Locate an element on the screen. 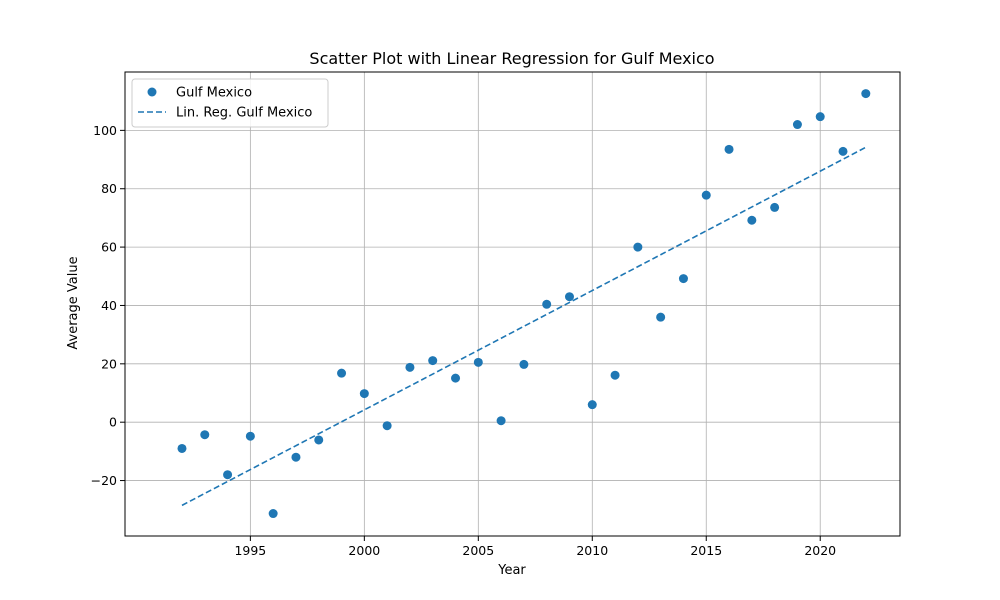 The height and width of the screenshot is (600, 1000). legend: Gulf Mexico Lin. Reg. Gulf Mexico is located at coordinates (230, 103).